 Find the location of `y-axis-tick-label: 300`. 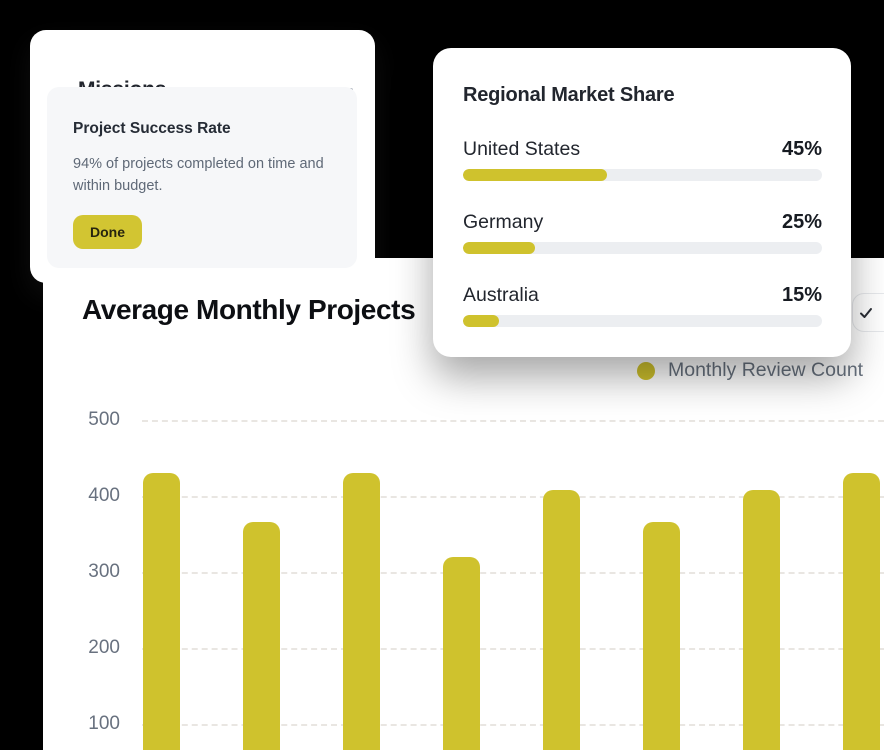

y-axis-tick-label: 300 is located at coordinates (104, 571).